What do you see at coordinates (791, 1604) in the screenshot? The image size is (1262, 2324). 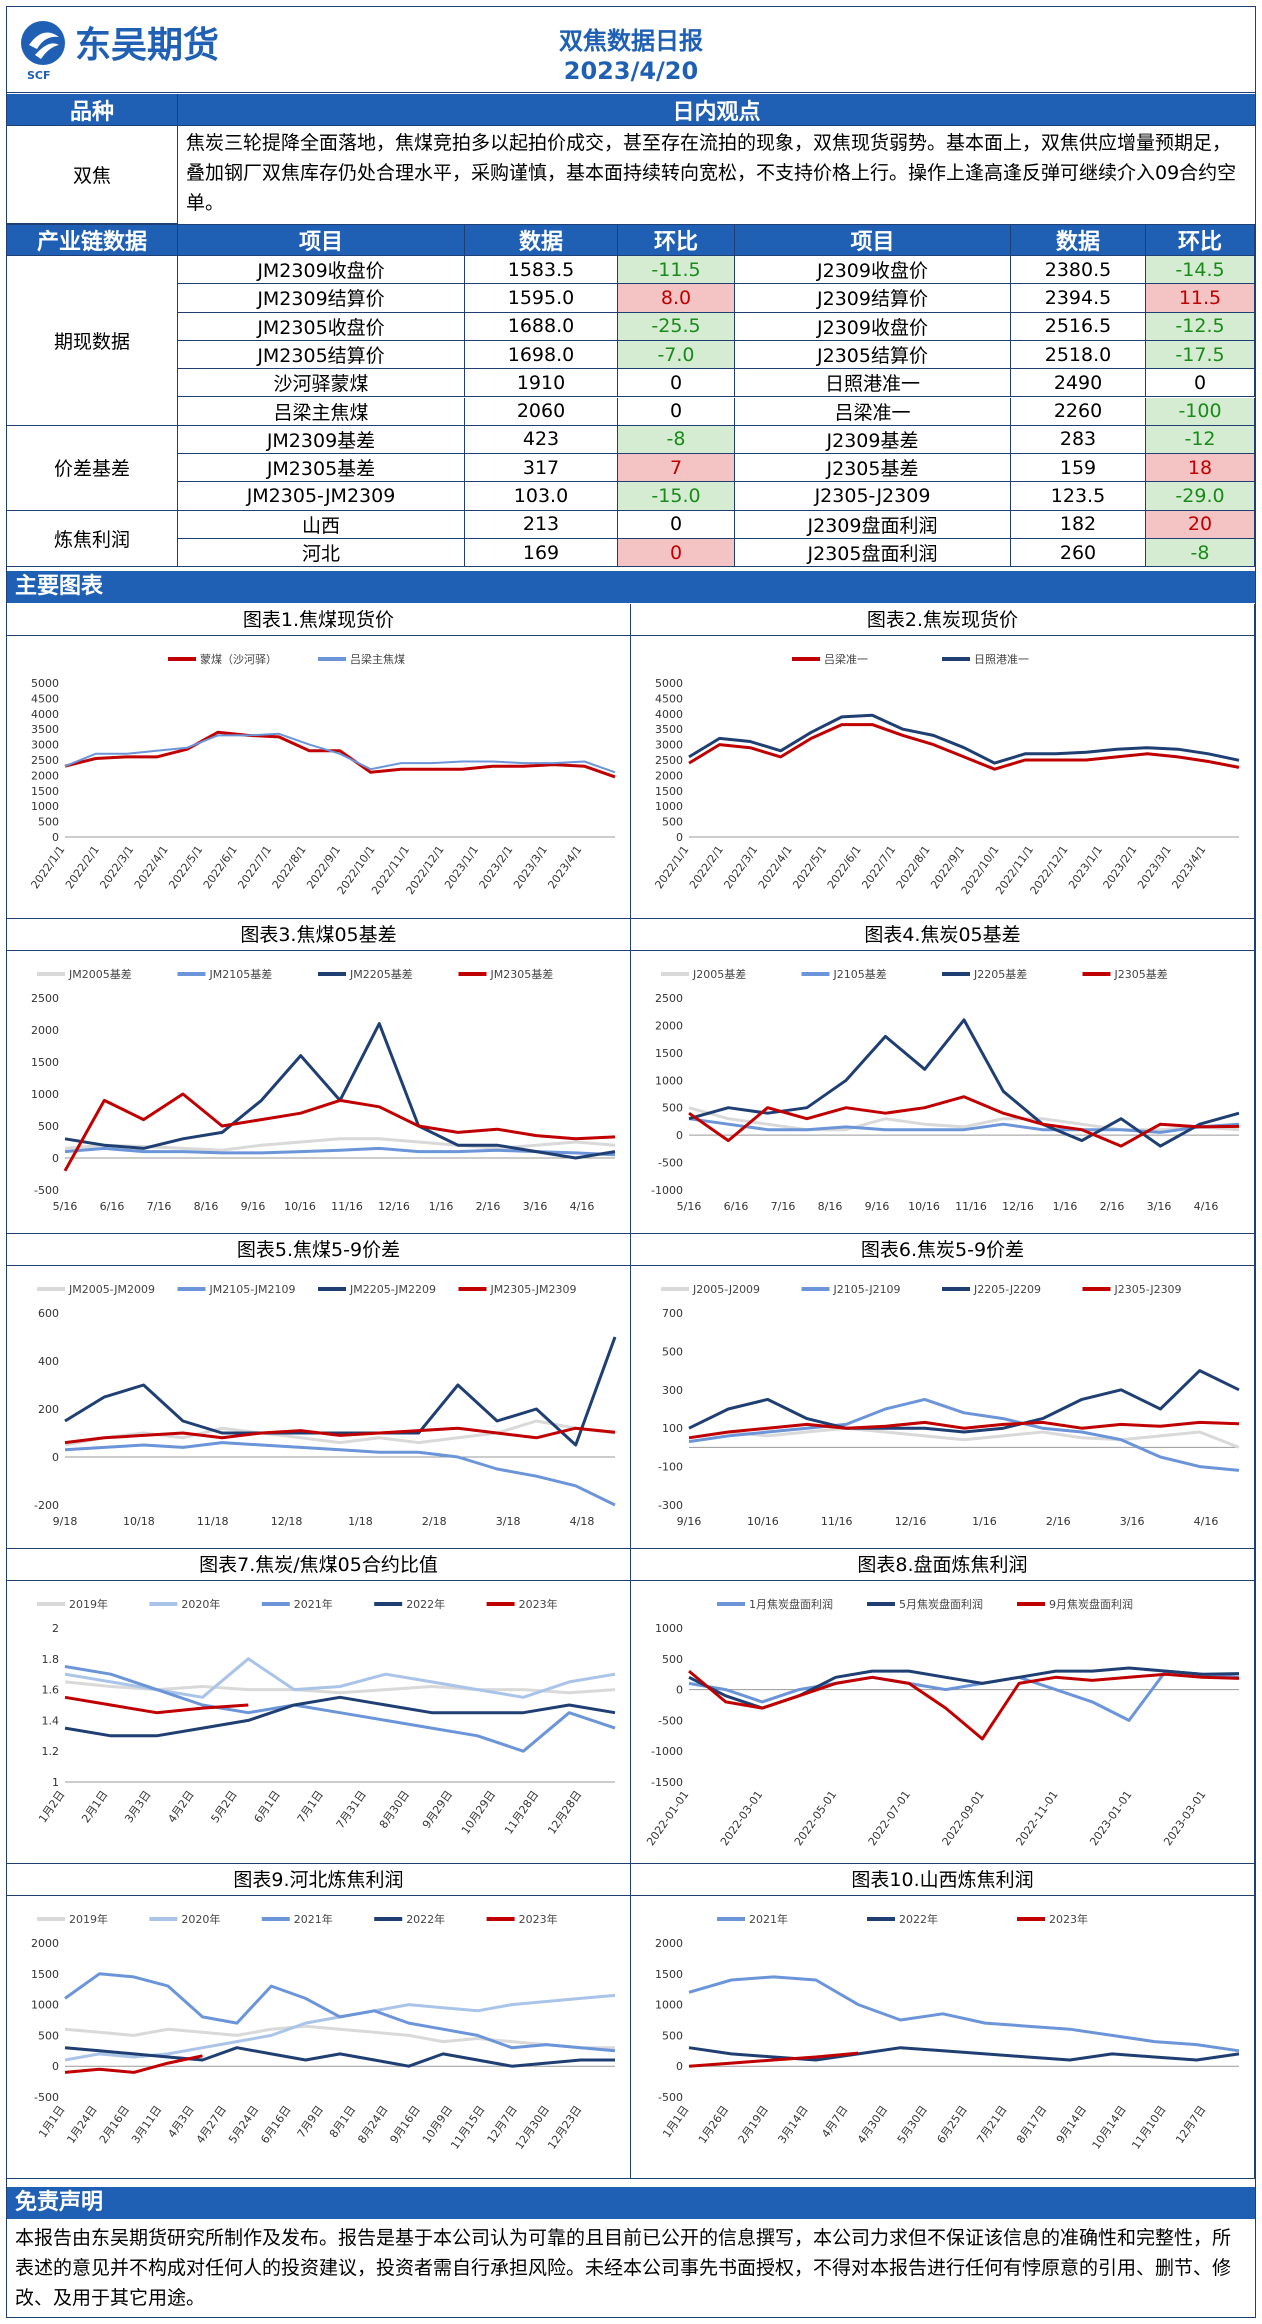 I see `legend-label: 1月焦炭盘面利润` at bounding box center [791, 1604].